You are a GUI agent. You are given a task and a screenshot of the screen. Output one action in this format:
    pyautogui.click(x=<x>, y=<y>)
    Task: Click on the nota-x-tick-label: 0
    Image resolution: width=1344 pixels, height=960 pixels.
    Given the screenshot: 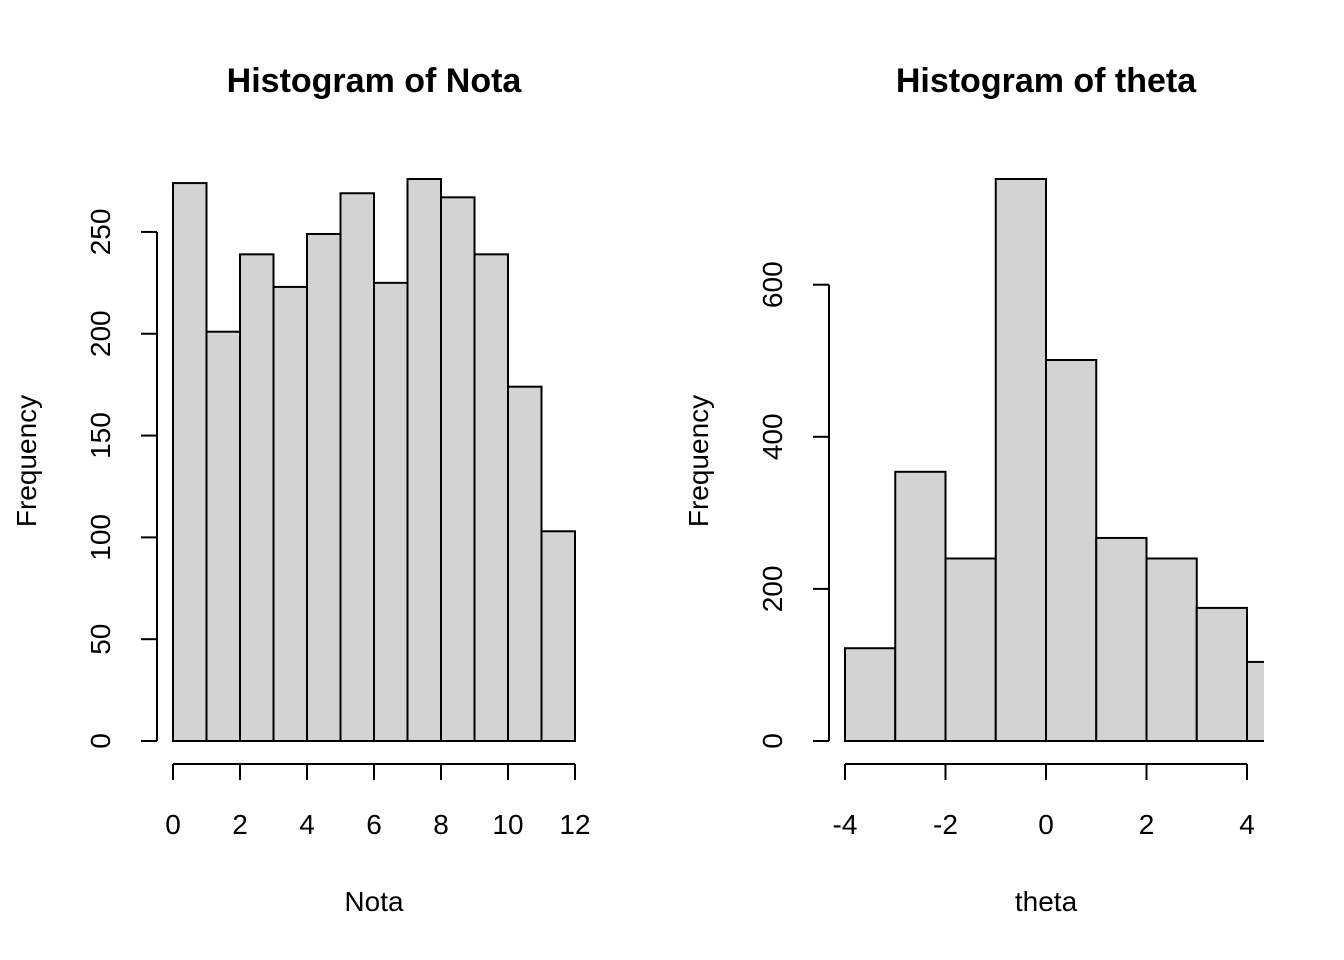 What is the action you would take?
    pyautogui.click(x=173, y=824)
    